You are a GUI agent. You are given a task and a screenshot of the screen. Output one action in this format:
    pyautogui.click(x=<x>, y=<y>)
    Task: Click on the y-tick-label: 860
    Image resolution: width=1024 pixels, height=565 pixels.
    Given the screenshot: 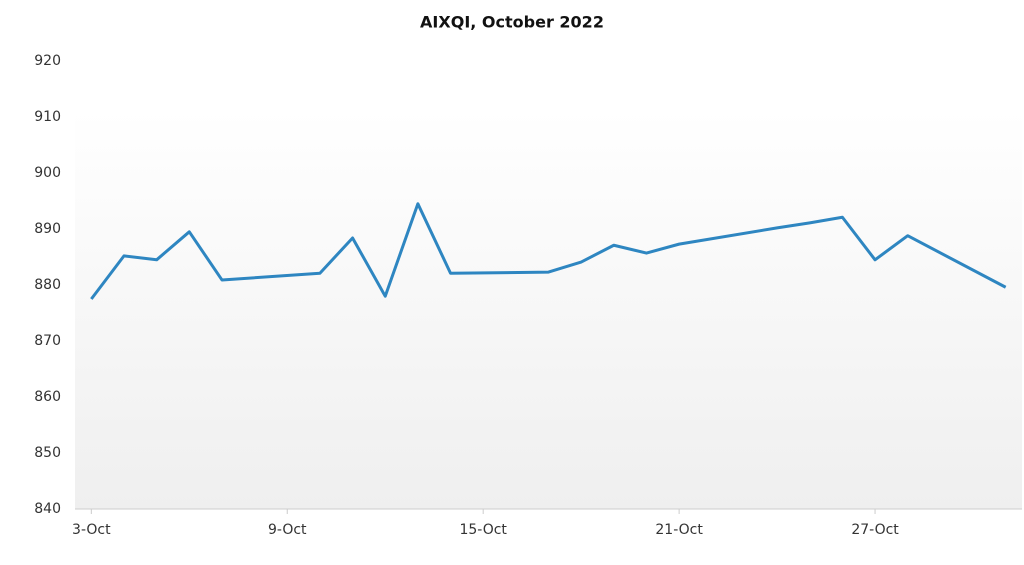 What is the action you would take?
    pyautogui.click(x=47, y=397)
    